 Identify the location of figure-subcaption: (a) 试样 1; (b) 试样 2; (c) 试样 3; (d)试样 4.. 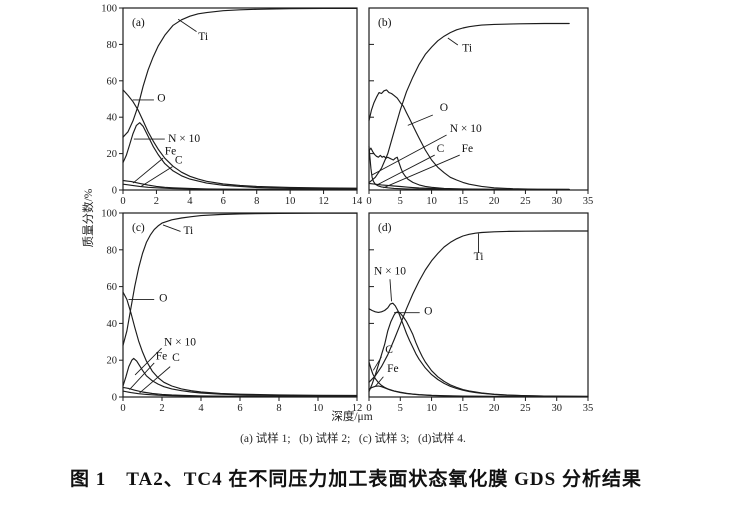
(353, 439).